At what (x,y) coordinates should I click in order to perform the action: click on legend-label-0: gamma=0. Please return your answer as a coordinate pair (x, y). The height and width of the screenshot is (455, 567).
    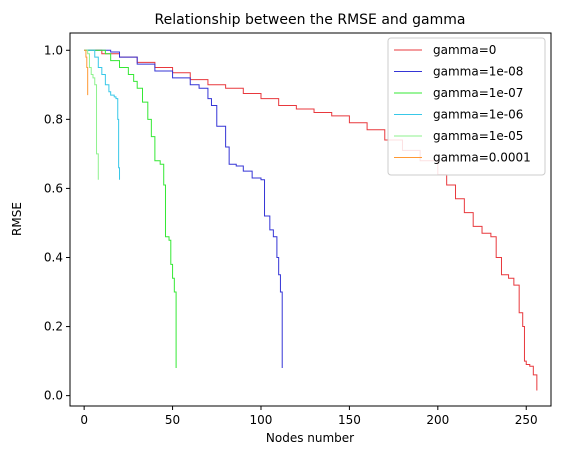
    Looking at the image, I should click on (464, 50).